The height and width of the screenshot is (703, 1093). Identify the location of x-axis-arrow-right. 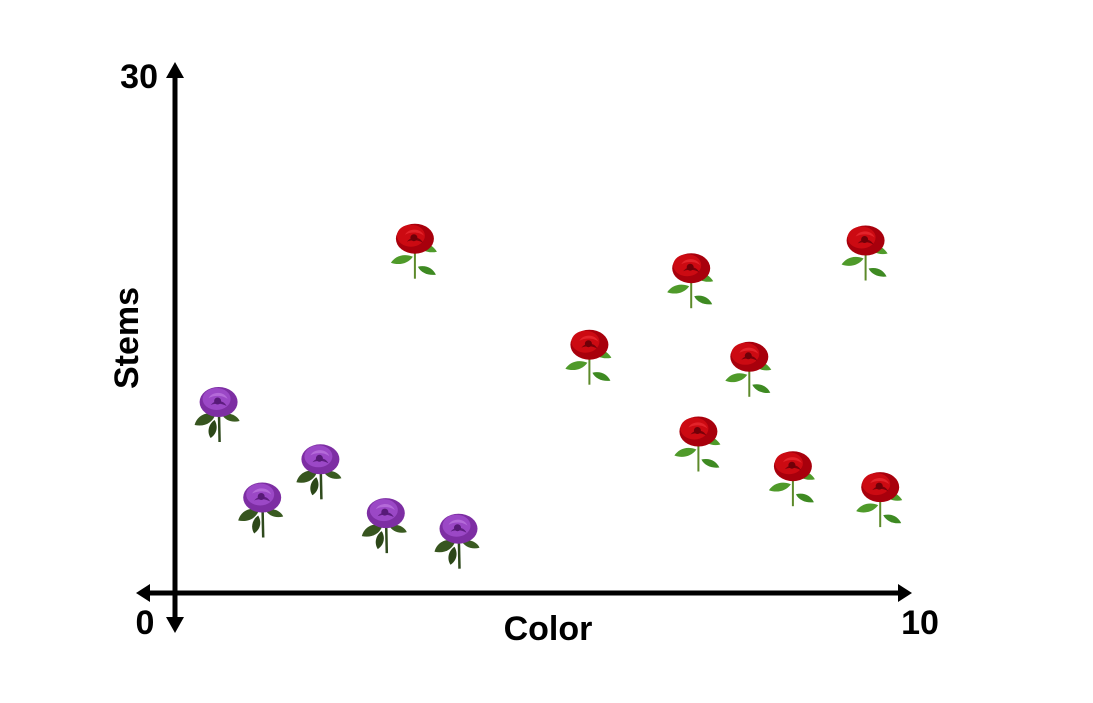
(905, 593).